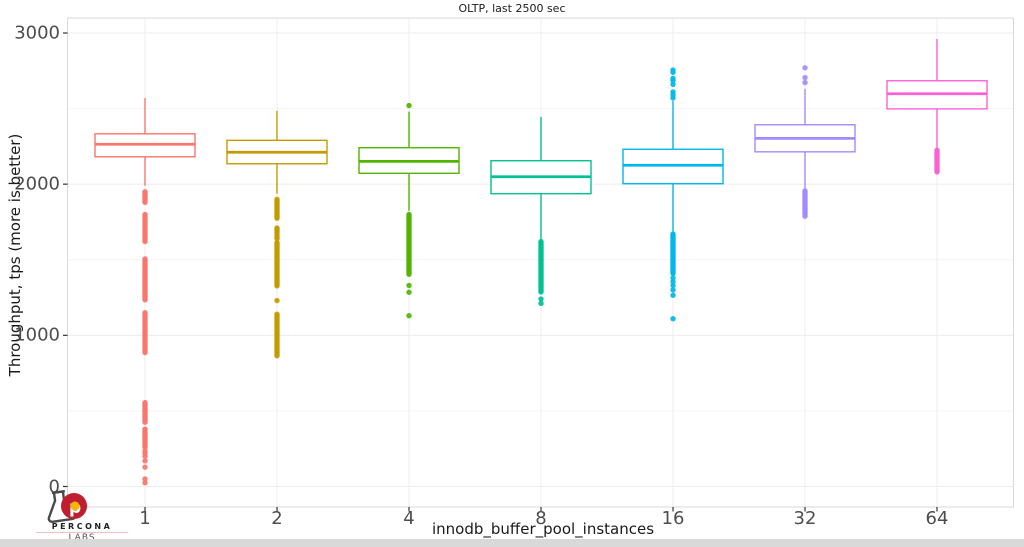 This screenshot has width=1024, height=547. Describe the element at coordinates (67, 506) in the screenshot. I see `flask-icon: p` at that location.